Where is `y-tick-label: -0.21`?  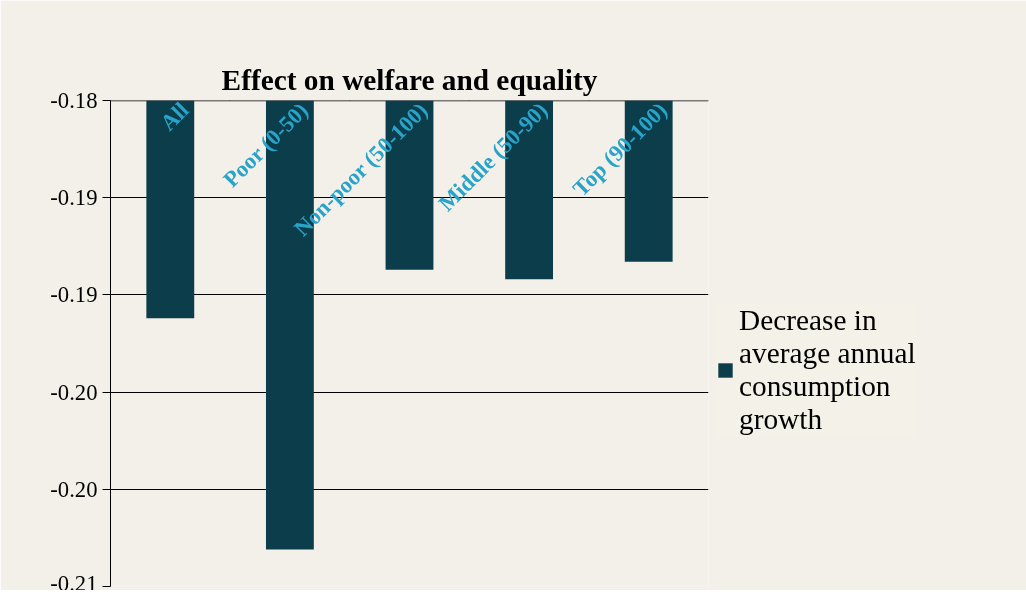 y-tick-label: -0.21 is located at coordinates (74, 581).